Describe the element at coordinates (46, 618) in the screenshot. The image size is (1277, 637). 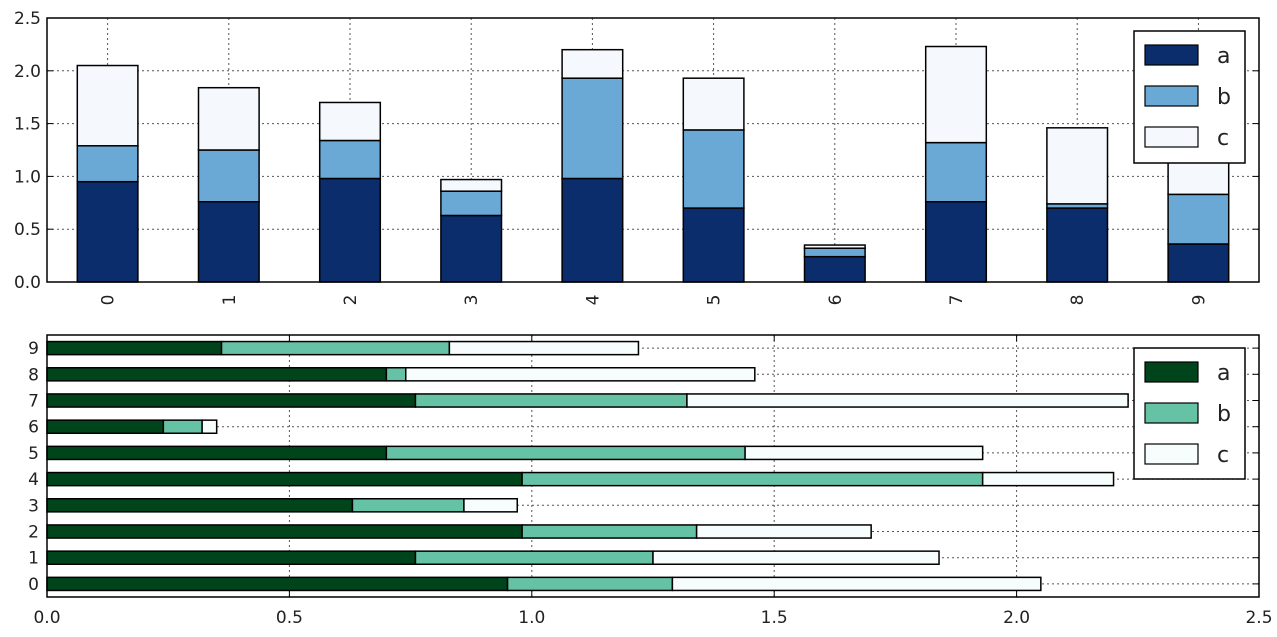
I see `x-tick-label: 0.0` at that location.